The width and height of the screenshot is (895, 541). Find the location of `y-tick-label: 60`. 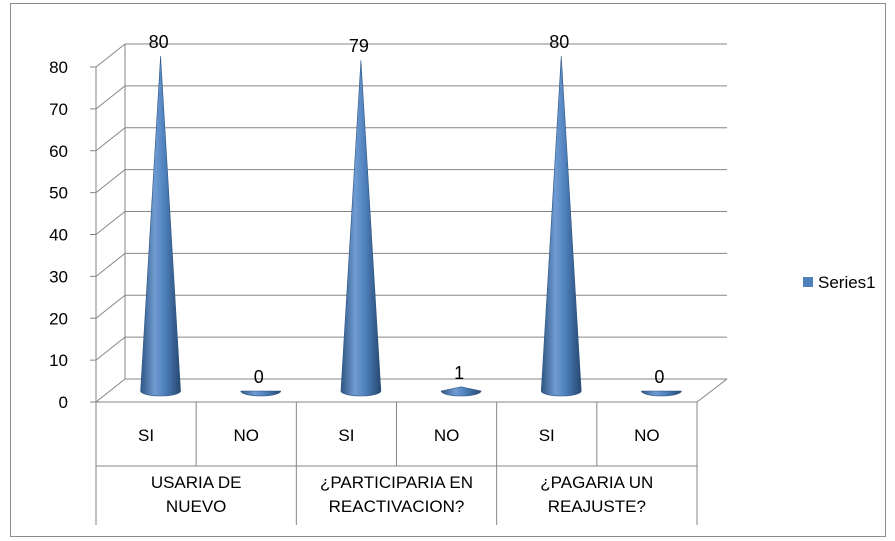

y-tick-label: 60 is located at coordinates (58, 151).